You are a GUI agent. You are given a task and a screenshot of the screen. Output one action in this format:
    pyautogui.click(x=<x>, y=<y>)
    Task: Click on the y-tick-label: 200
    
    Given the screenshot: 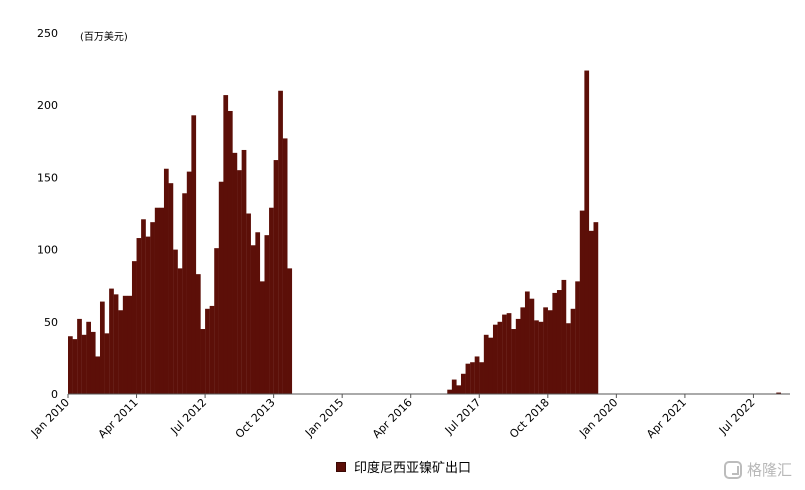 What is the action you would take?
    pyautogui.click(x=47, y=105)
    